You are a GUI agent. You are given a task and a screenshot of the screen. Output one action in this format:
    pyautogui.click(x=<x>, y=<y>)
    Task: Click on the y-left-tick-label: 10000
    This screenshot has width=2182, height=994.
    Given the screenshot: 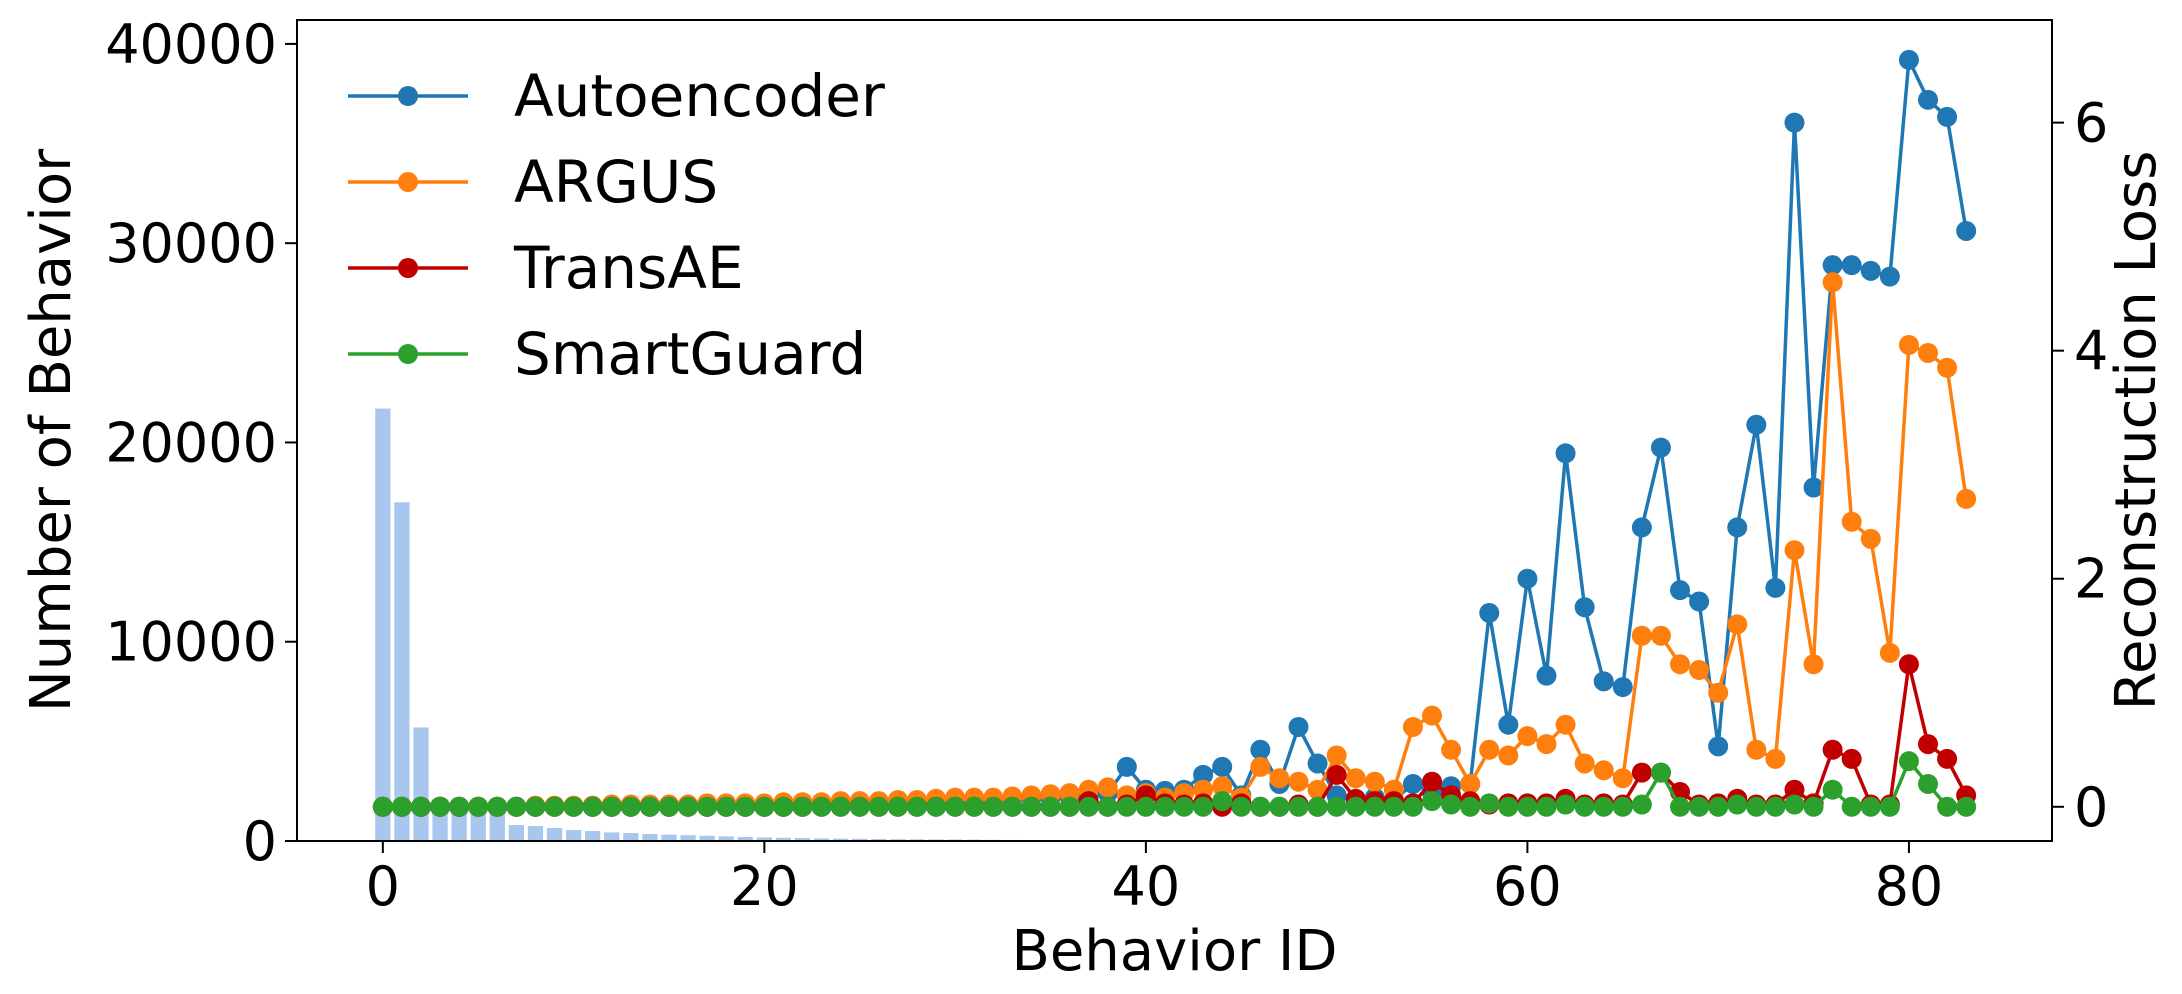 What is the action you would take?
    pyautogui.click(x=191, y=642)
    